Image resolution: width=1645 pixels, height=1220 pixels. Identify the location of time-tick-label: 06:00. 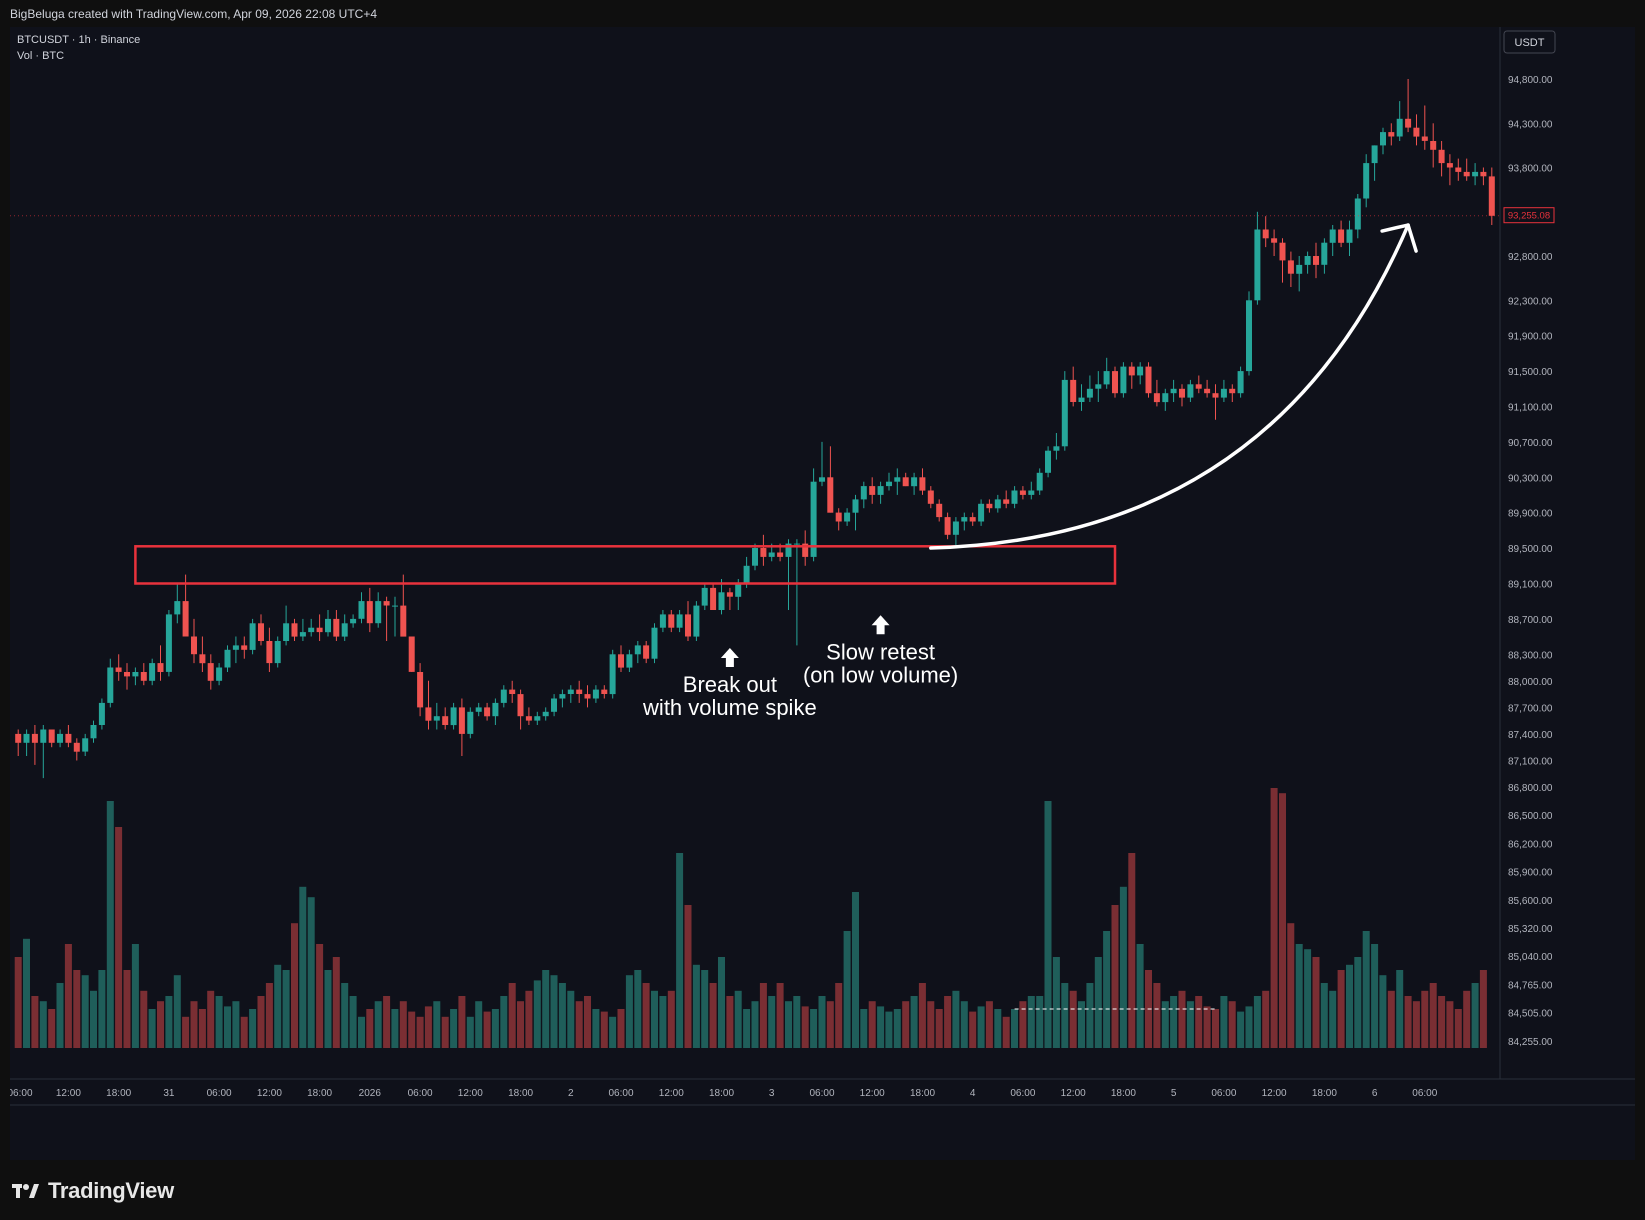
(420, 1093).